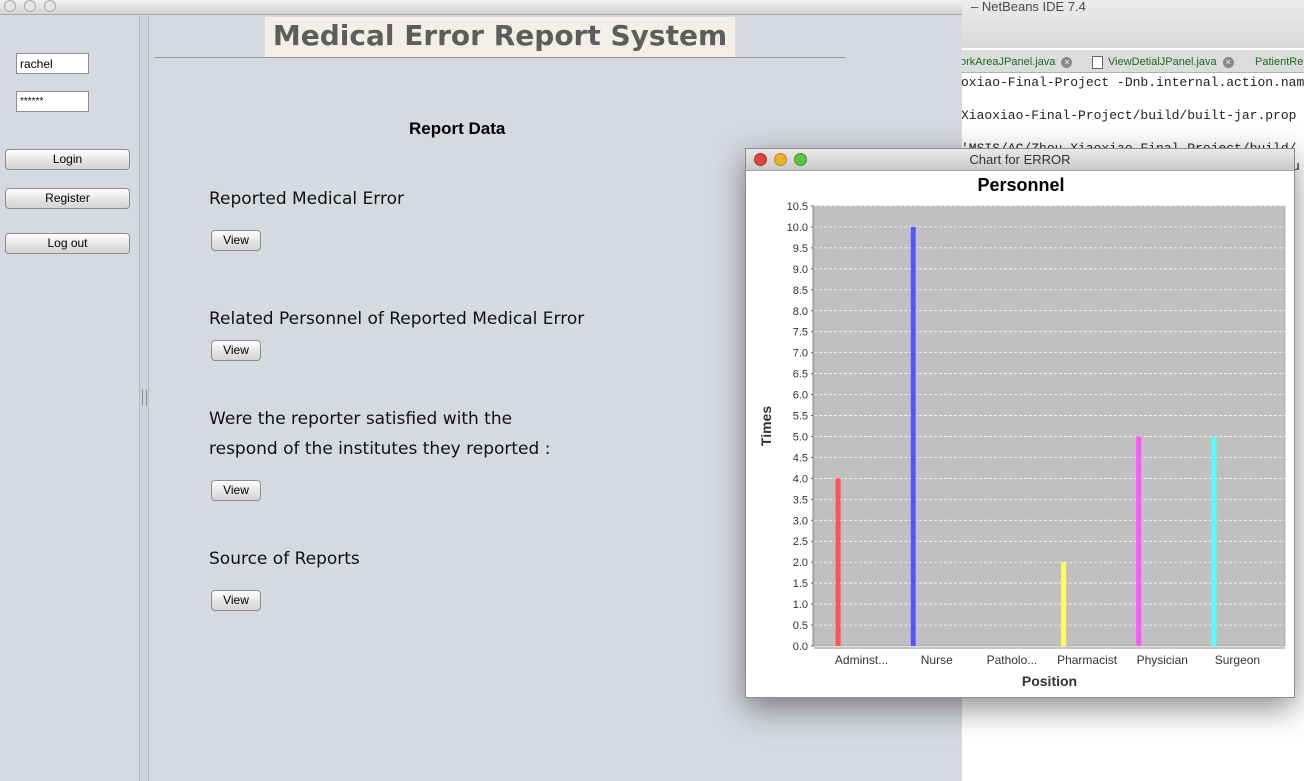  I want to click on view-reported-error-button: View, so click(236, 240).